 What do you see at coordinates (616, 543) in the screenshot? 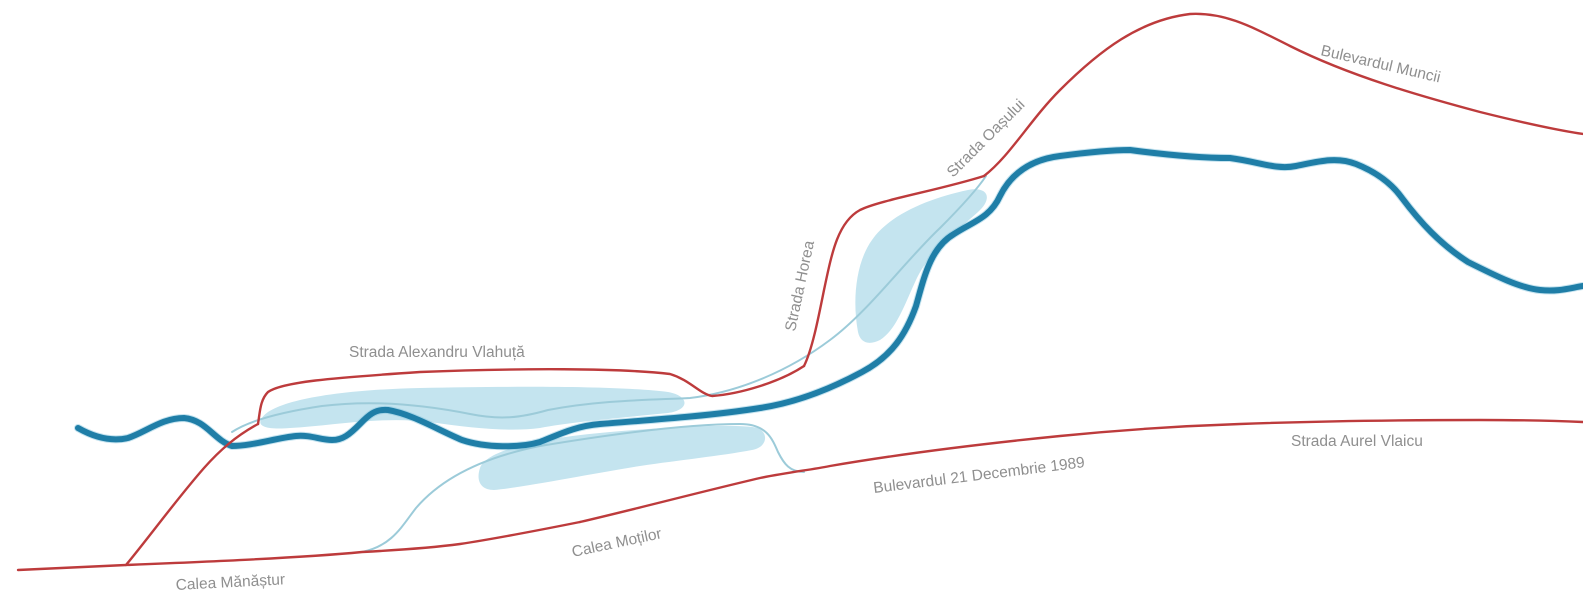
I see `label-calea-motilor: Calea Moților` at bounding box center [616, 543].